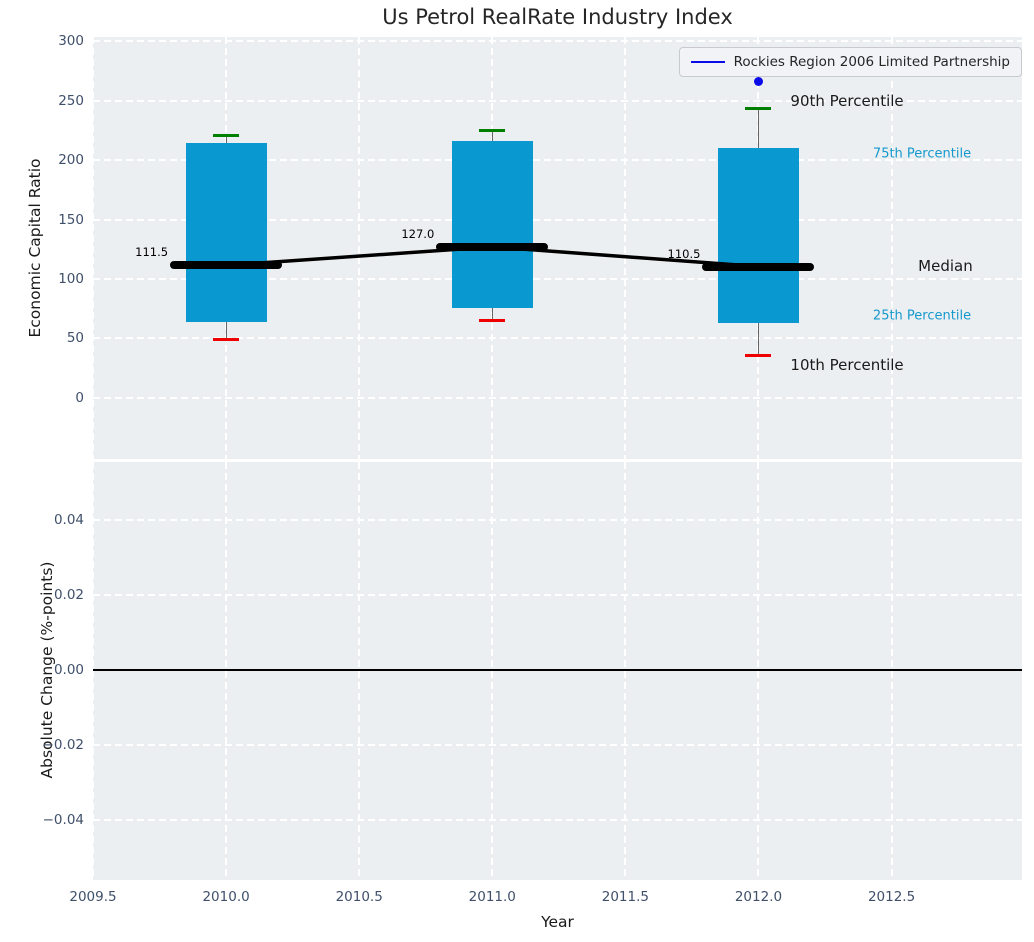 The height and width of the screenshot is (942, 1034). Describe the element at coordinates (758, 81) in the screenshot. I see `company-data-point` at that location.